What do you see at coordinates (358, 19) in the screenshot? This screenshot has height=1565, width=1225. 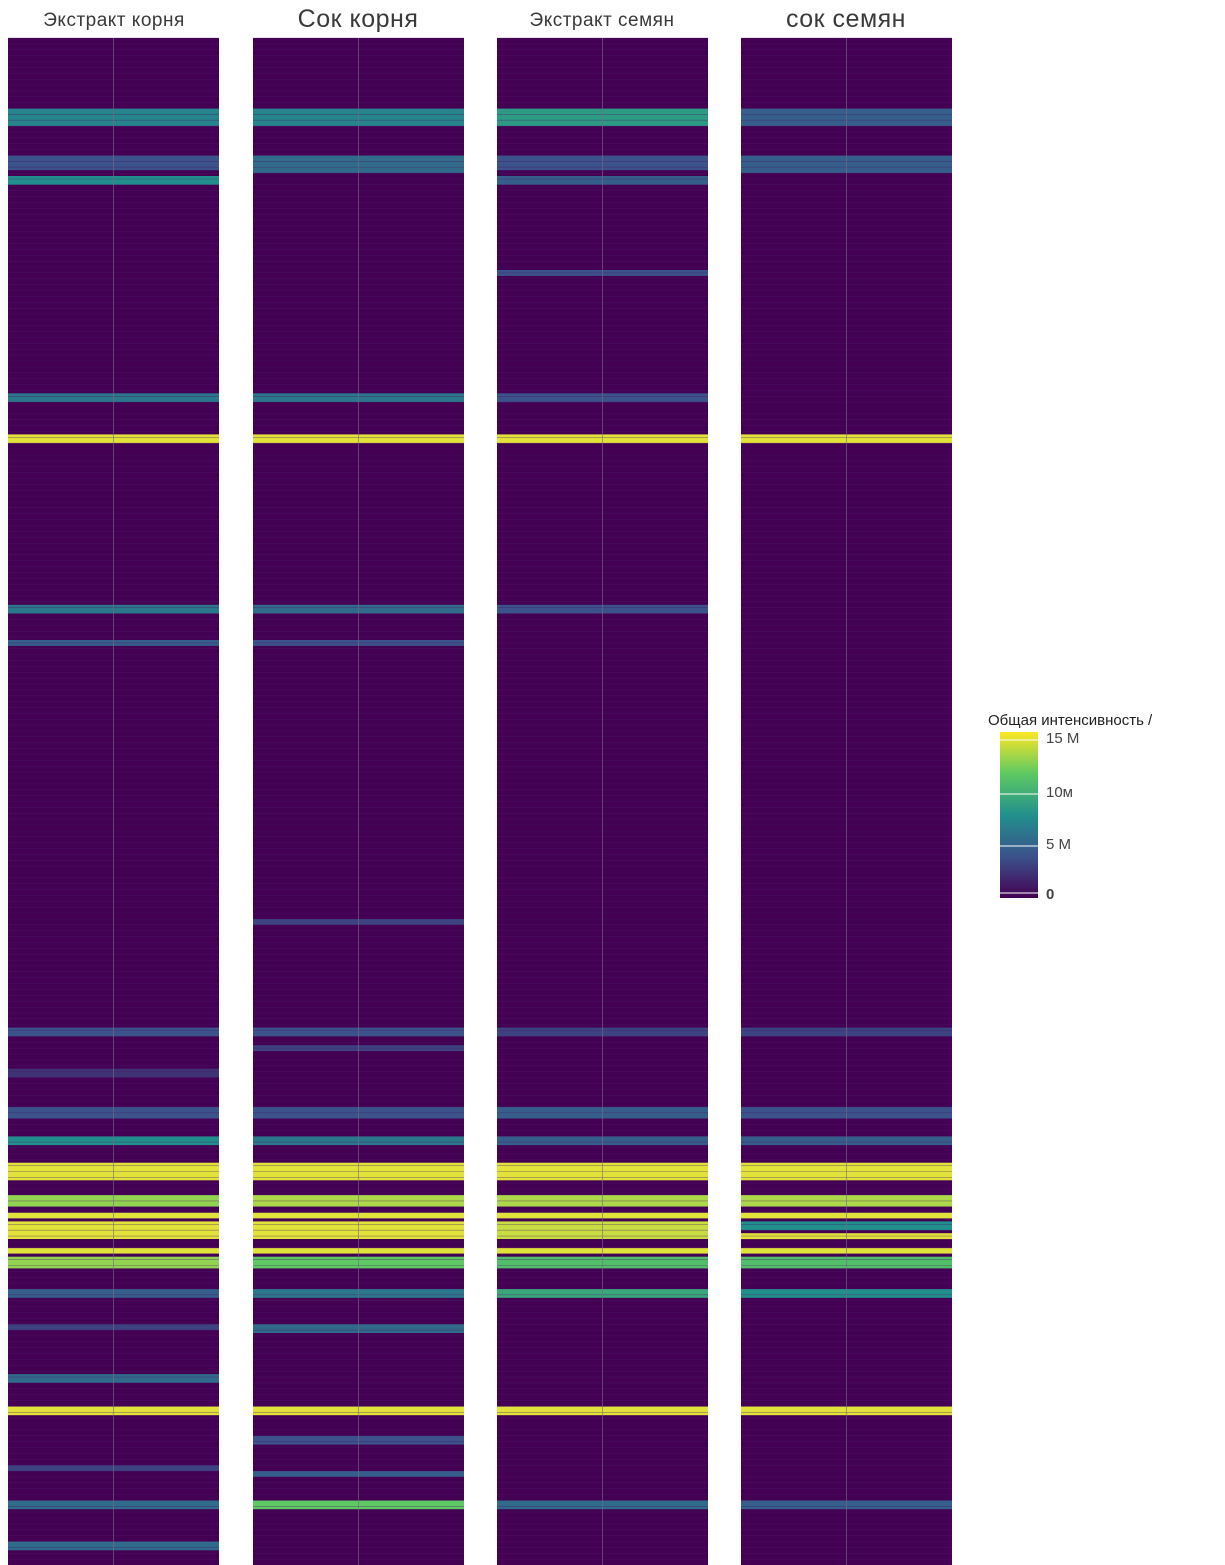 I see `panel-title-root-juice: Сок корня` at bounding box center [358, 19].